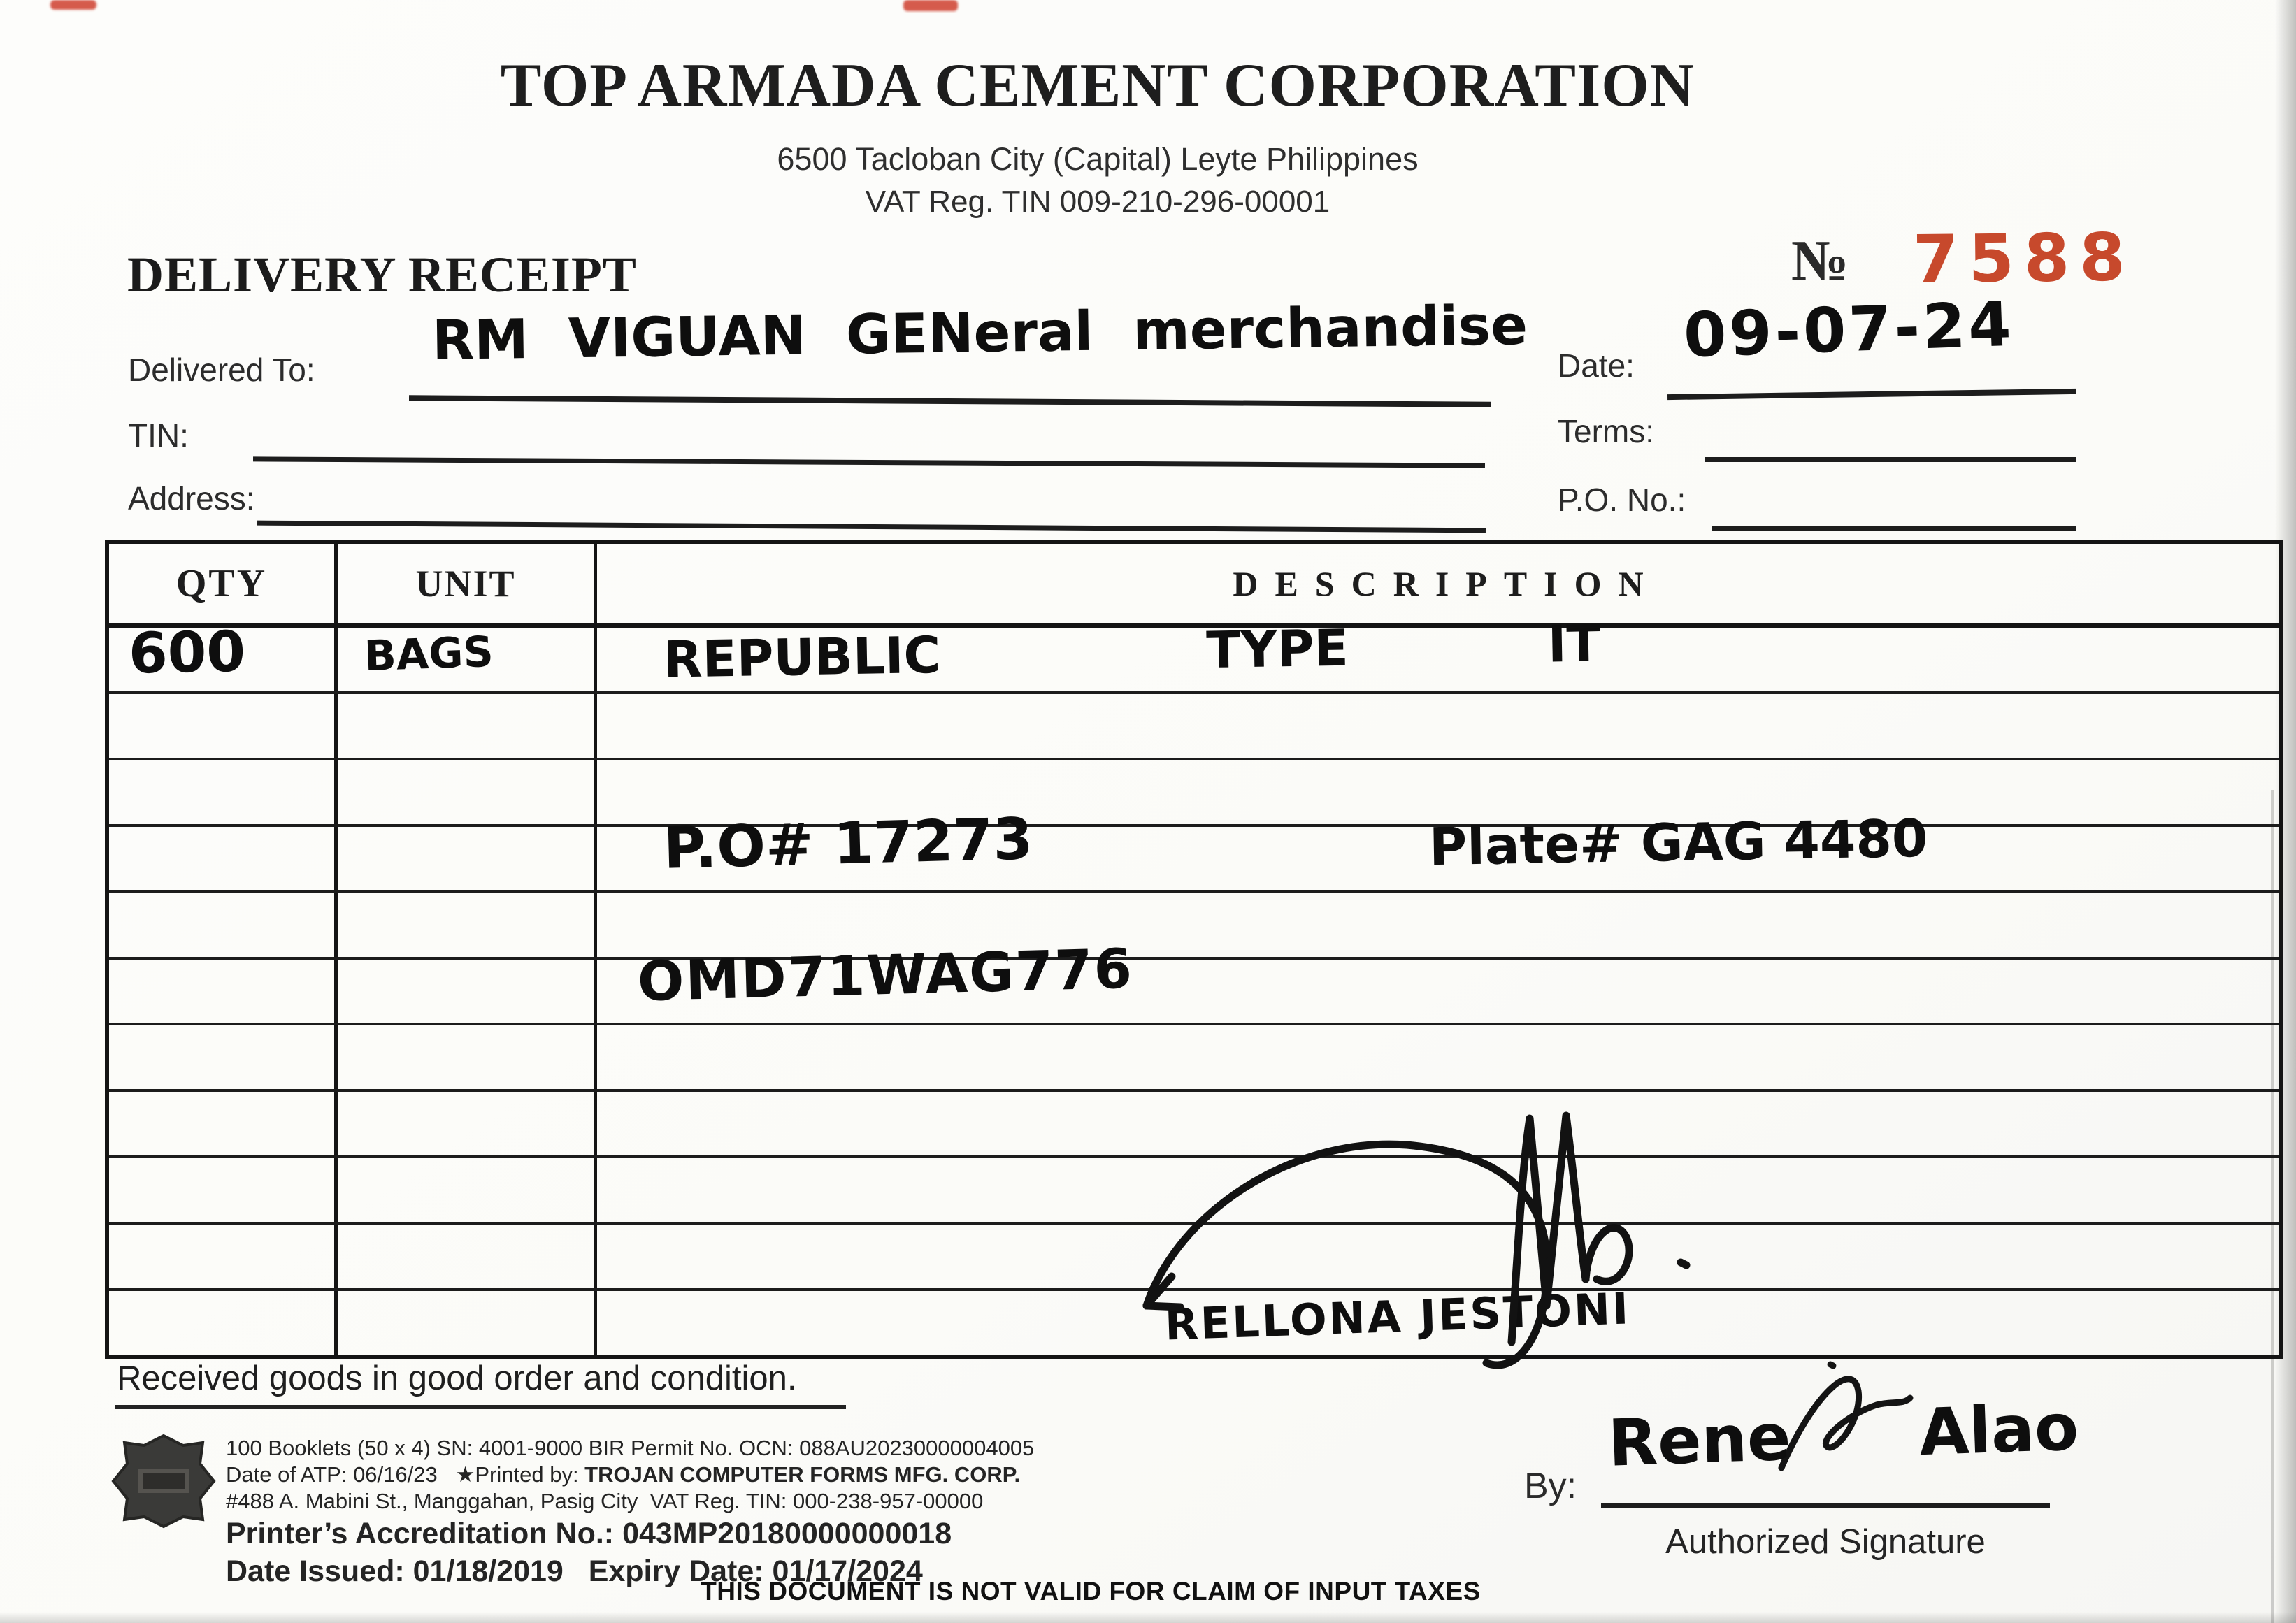 The width and height of the screenshot is (2296, 1623). What do you see at coordinates (1894, 528) in the screenshot?
I see `po-no-line` at bounding box center [1894, 528].